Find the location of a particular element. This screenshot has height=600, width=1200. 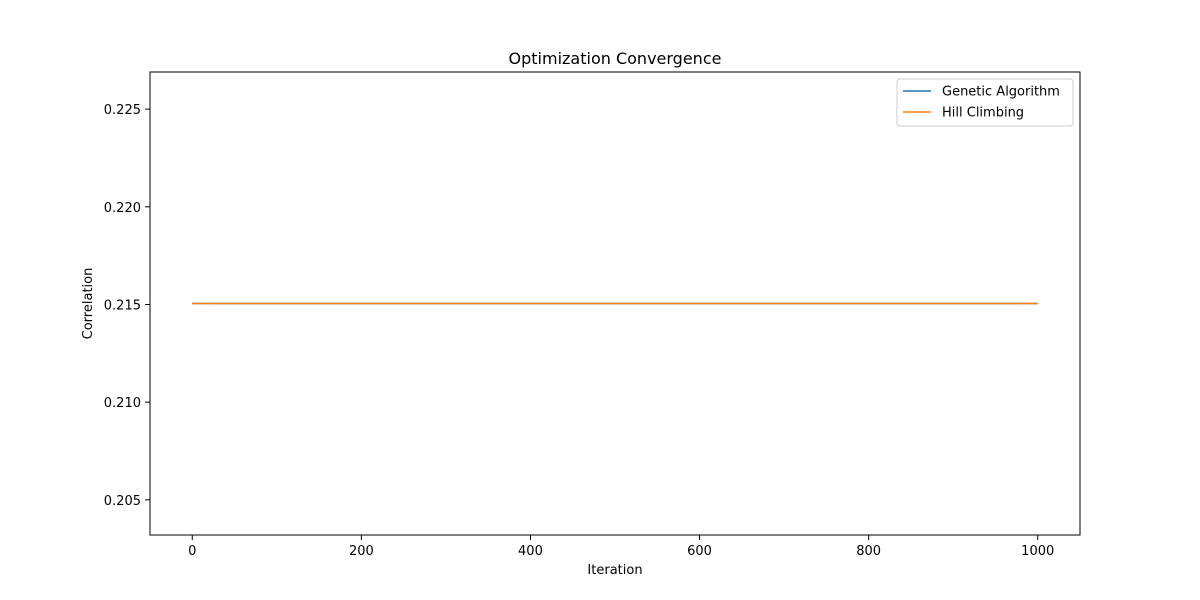

x-tick-label: 600 is located at coordinates (699, 551).